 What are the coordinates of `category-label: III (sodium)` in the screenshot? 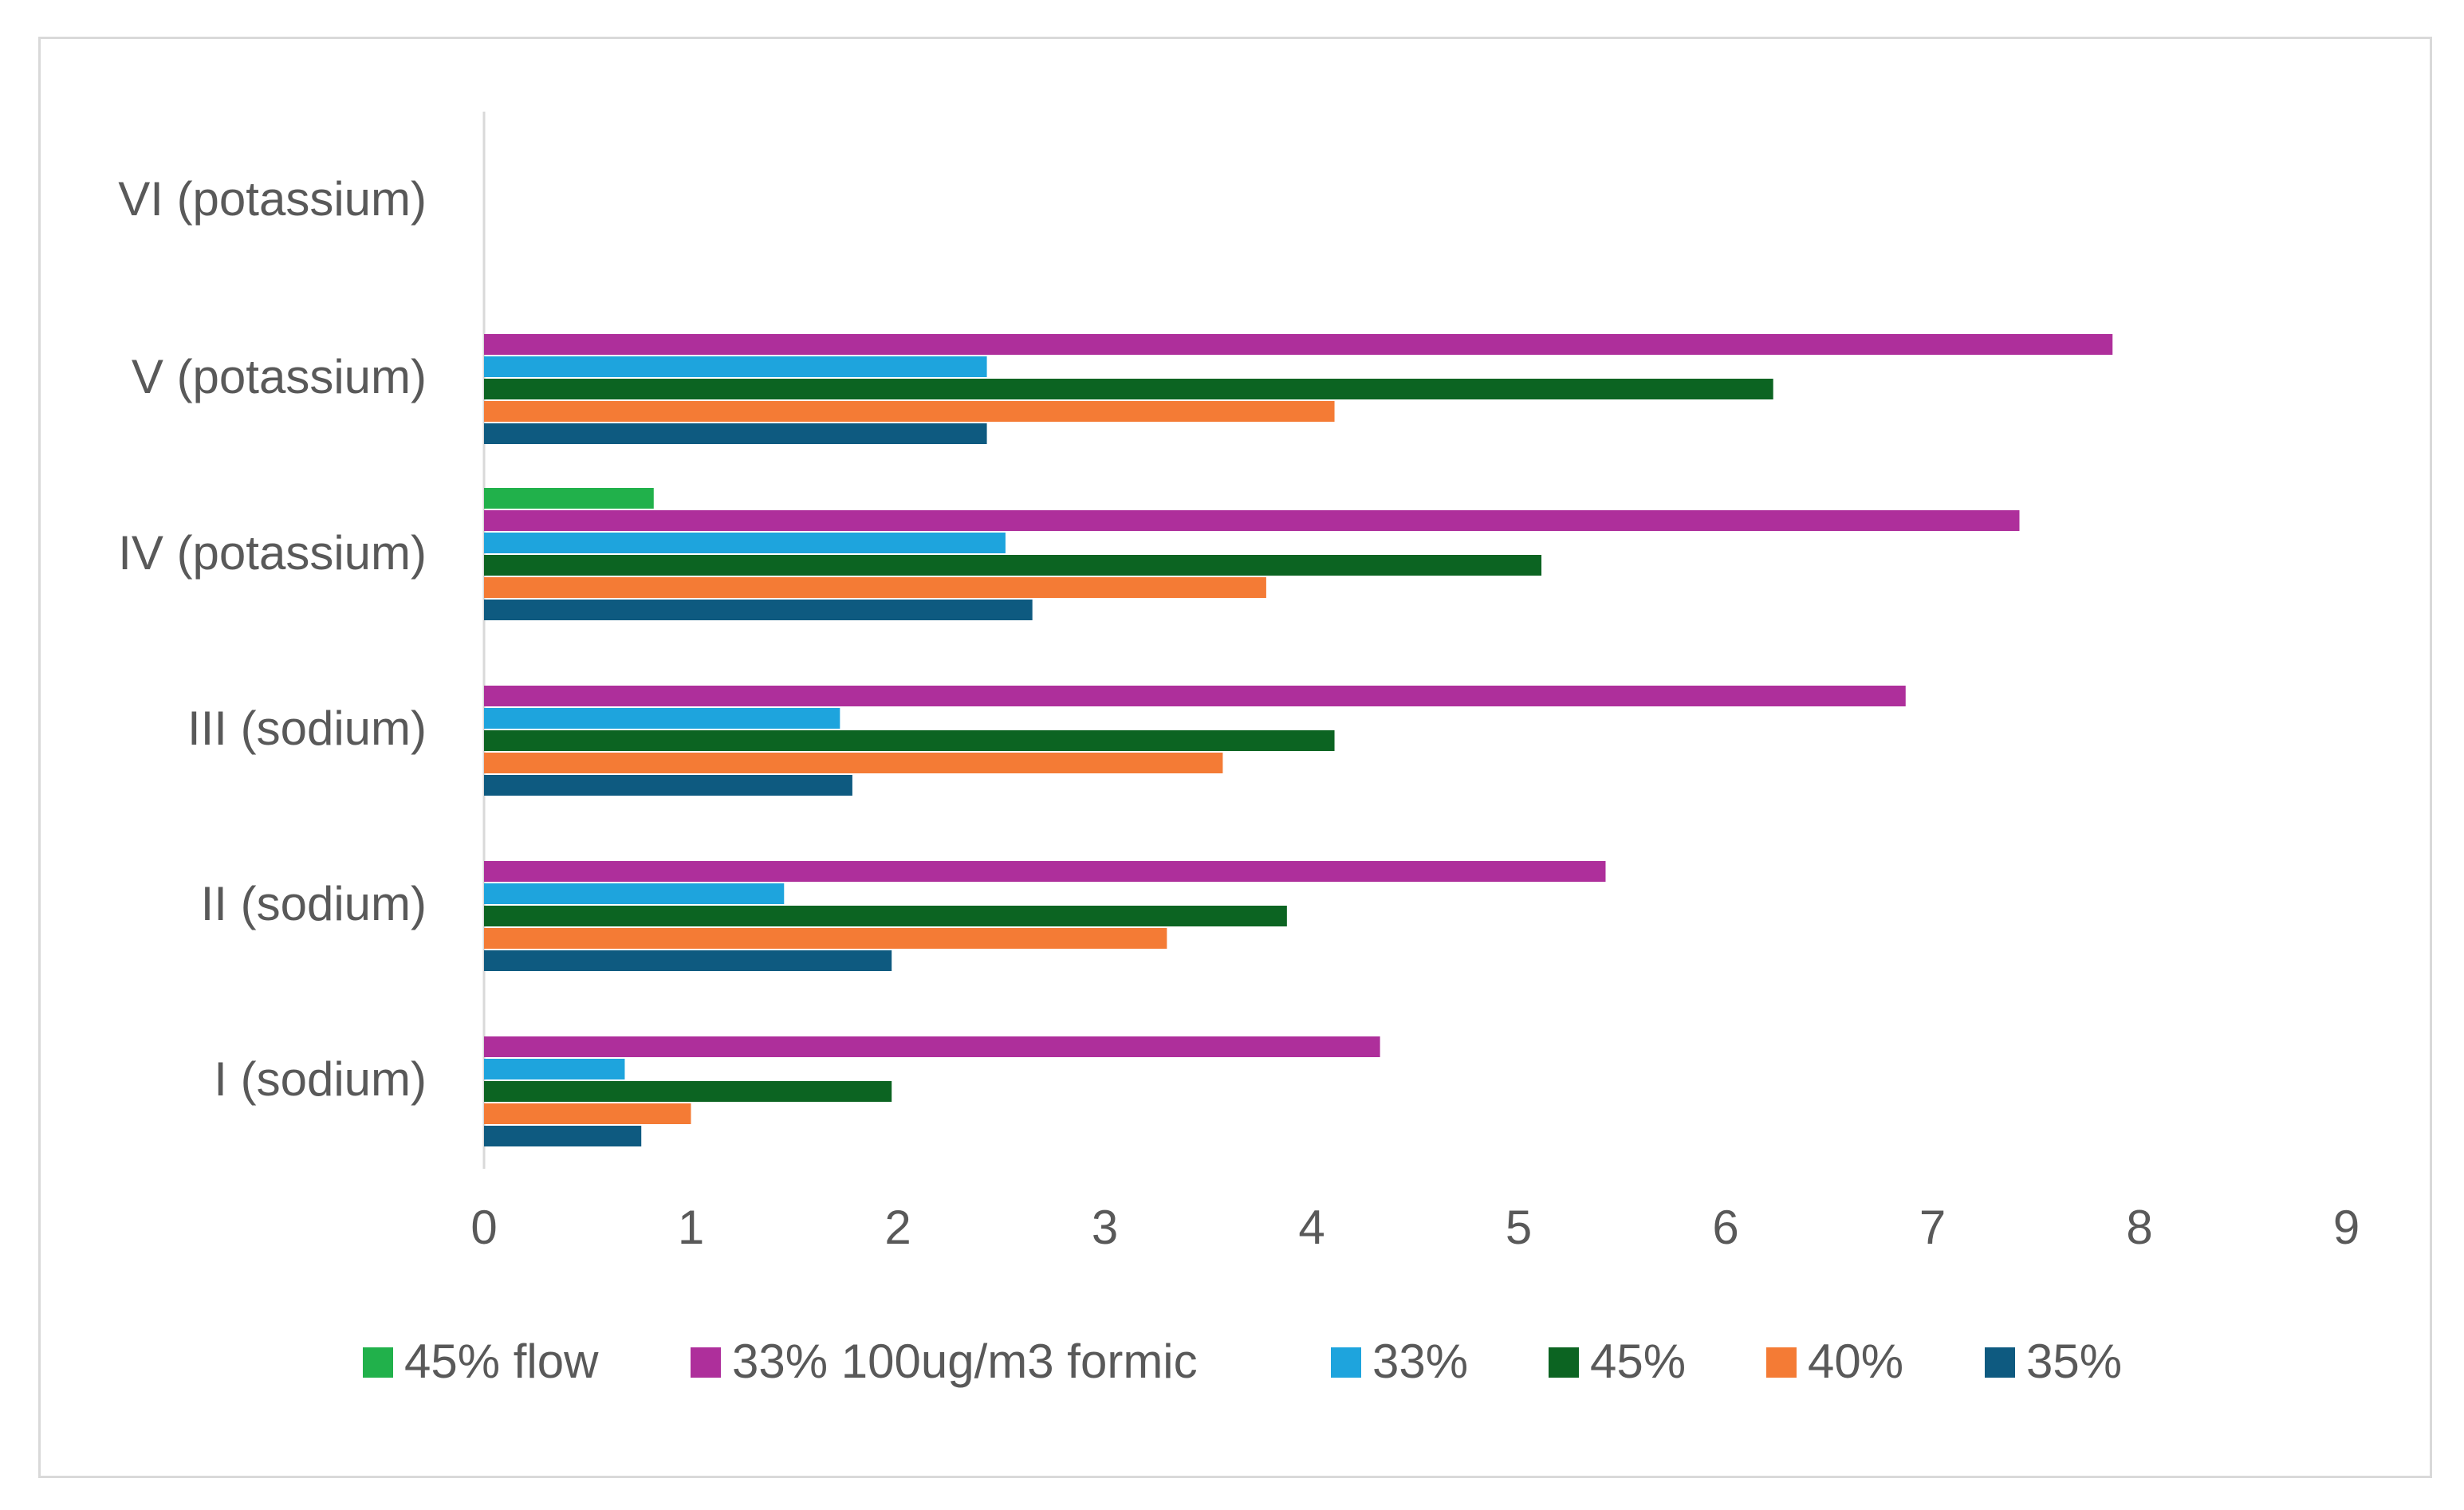 It's located at (307, 728).